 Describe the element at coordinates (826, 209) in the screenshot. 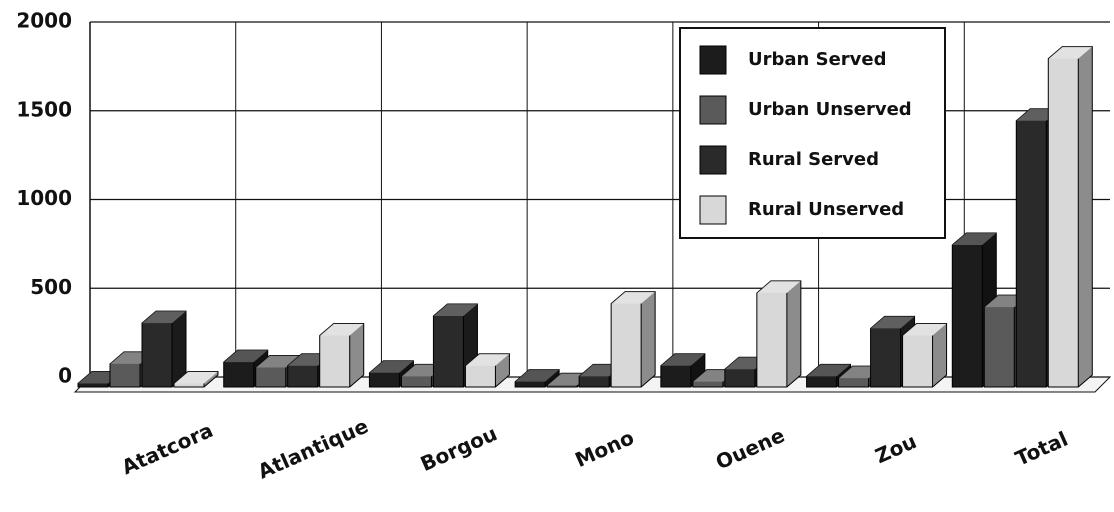

I see `legend-label: Rural Unserved` at that location.